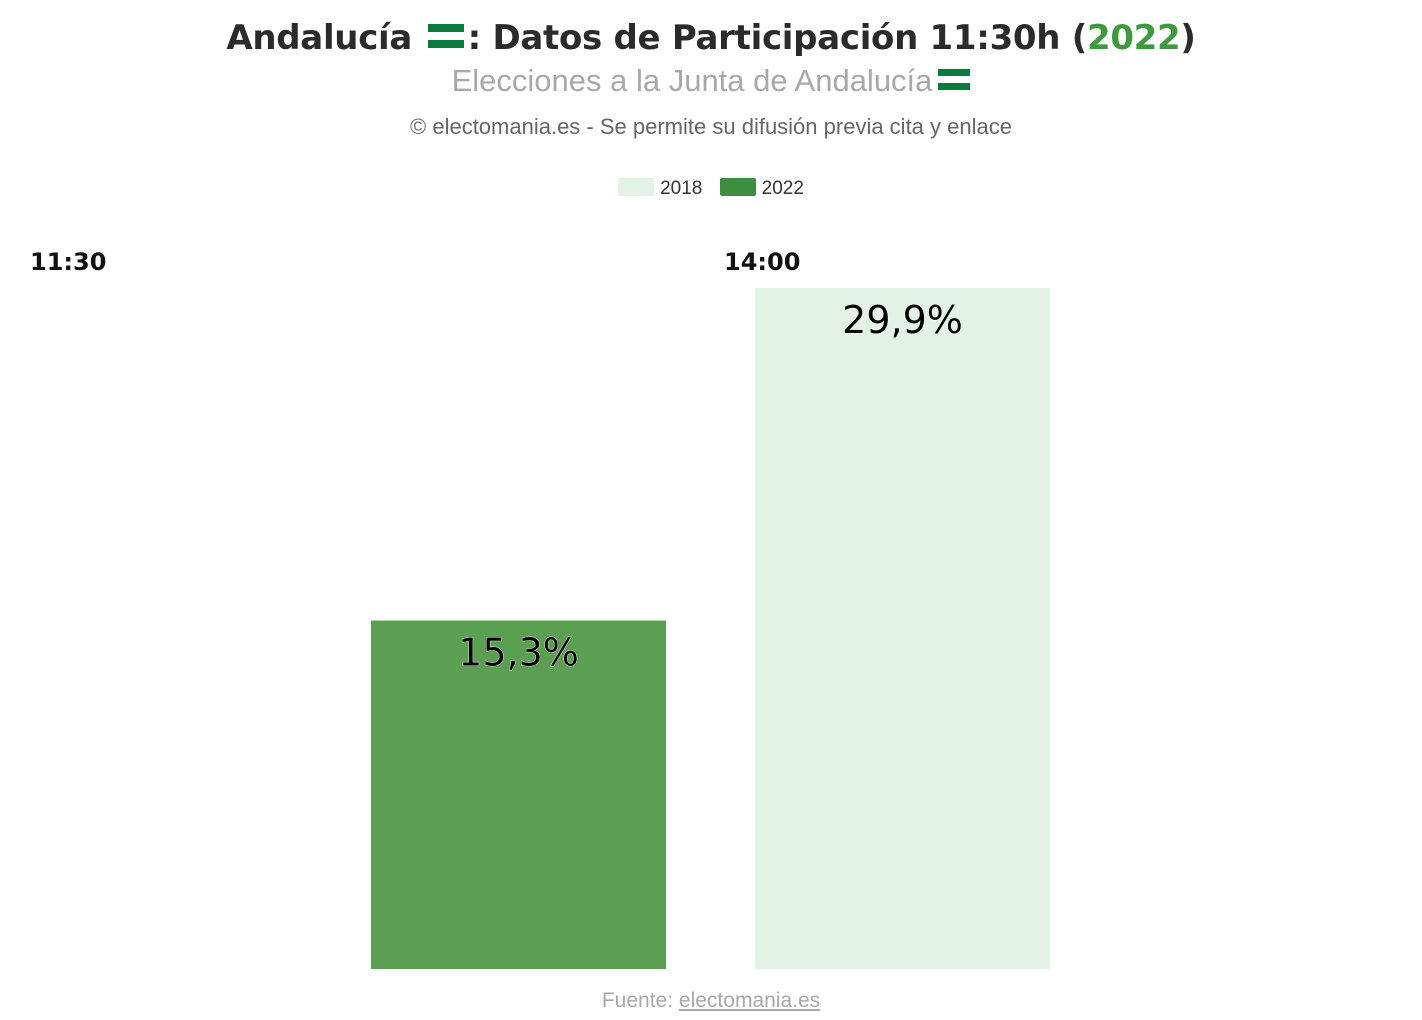 The image size is (1422, 1020). I want to click on data-label-2022-1130: 15,3%, so click(518, 653).